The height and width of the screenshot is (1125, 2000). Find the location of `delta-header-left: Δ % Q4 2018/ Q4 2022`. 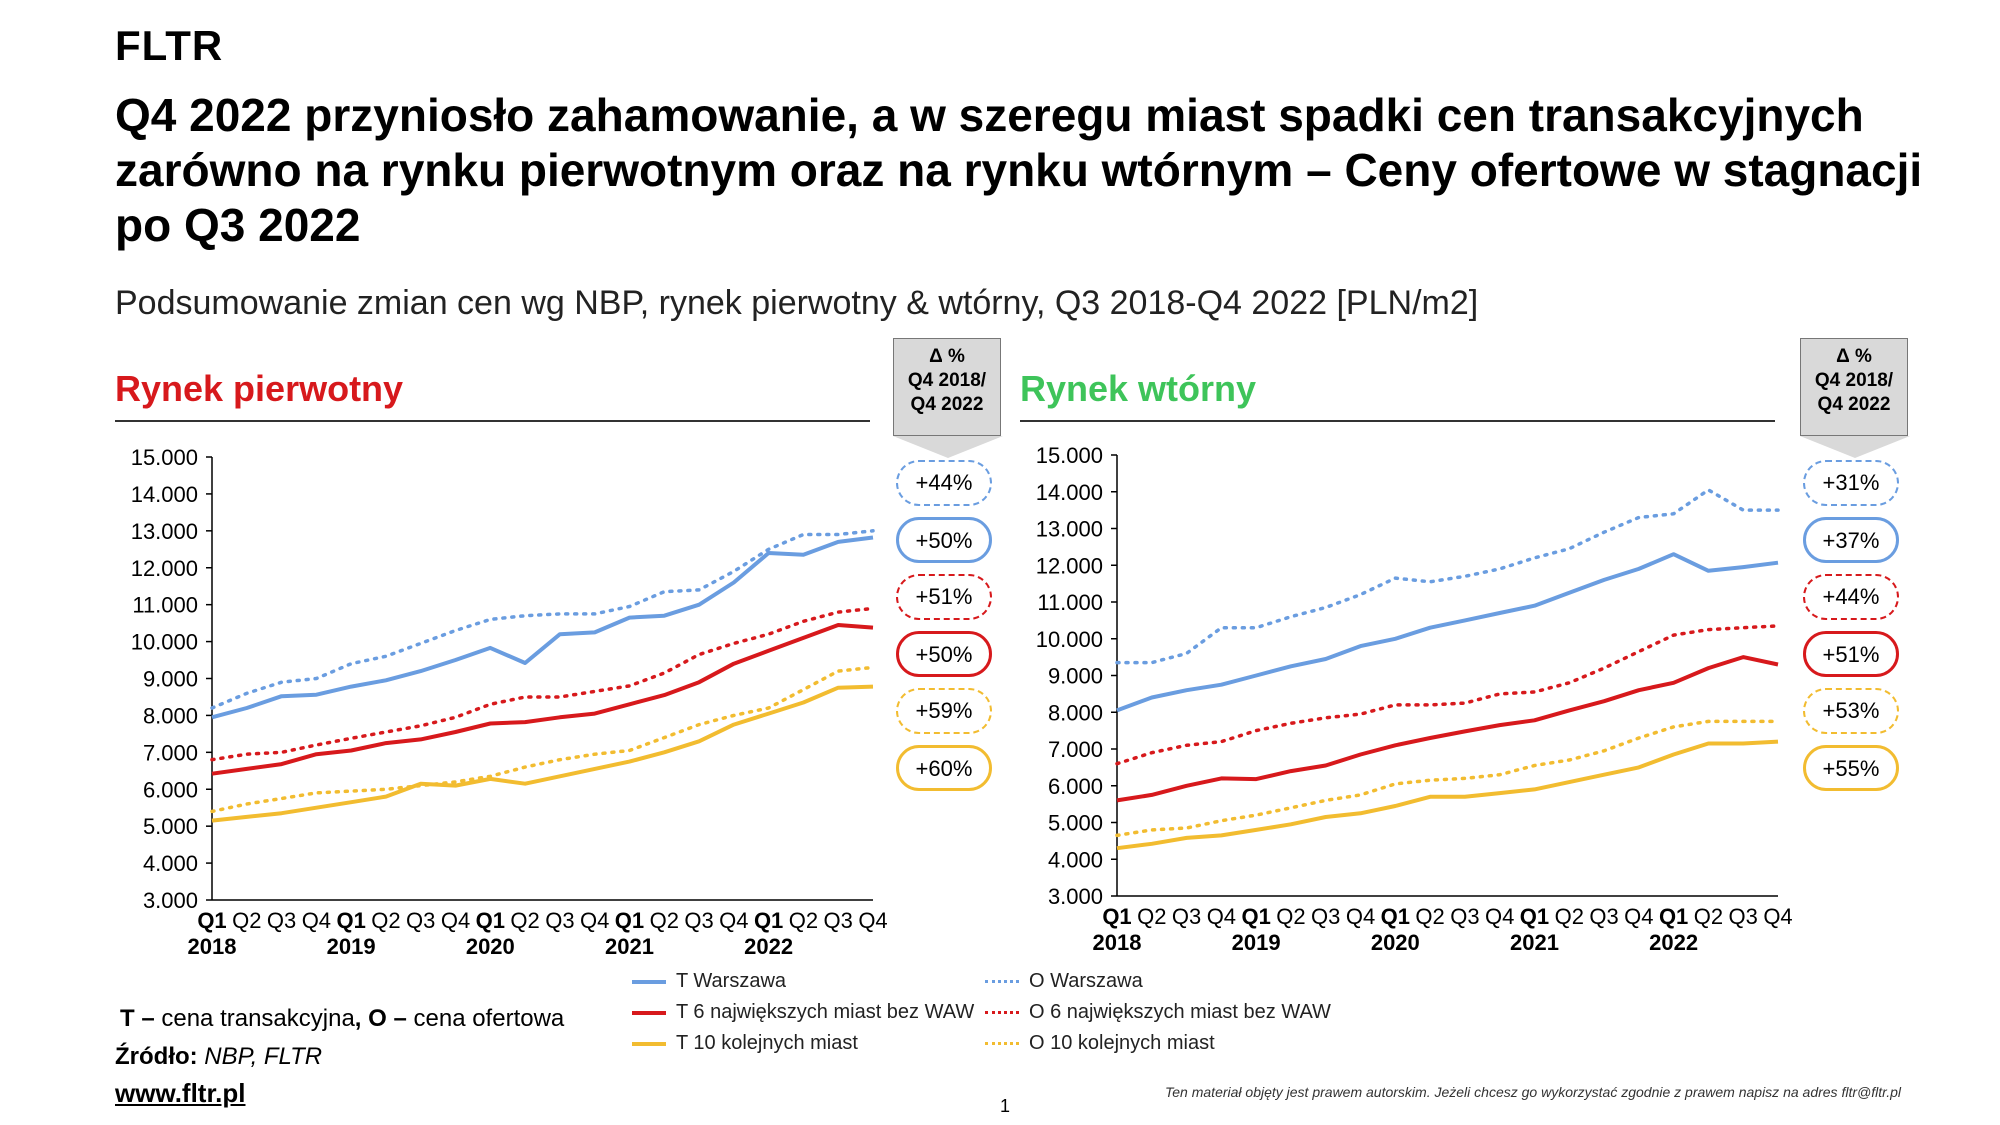

delta-header-left: Δ % Q4 2018/ Q4 2022 is located at coordinates (948, 398).